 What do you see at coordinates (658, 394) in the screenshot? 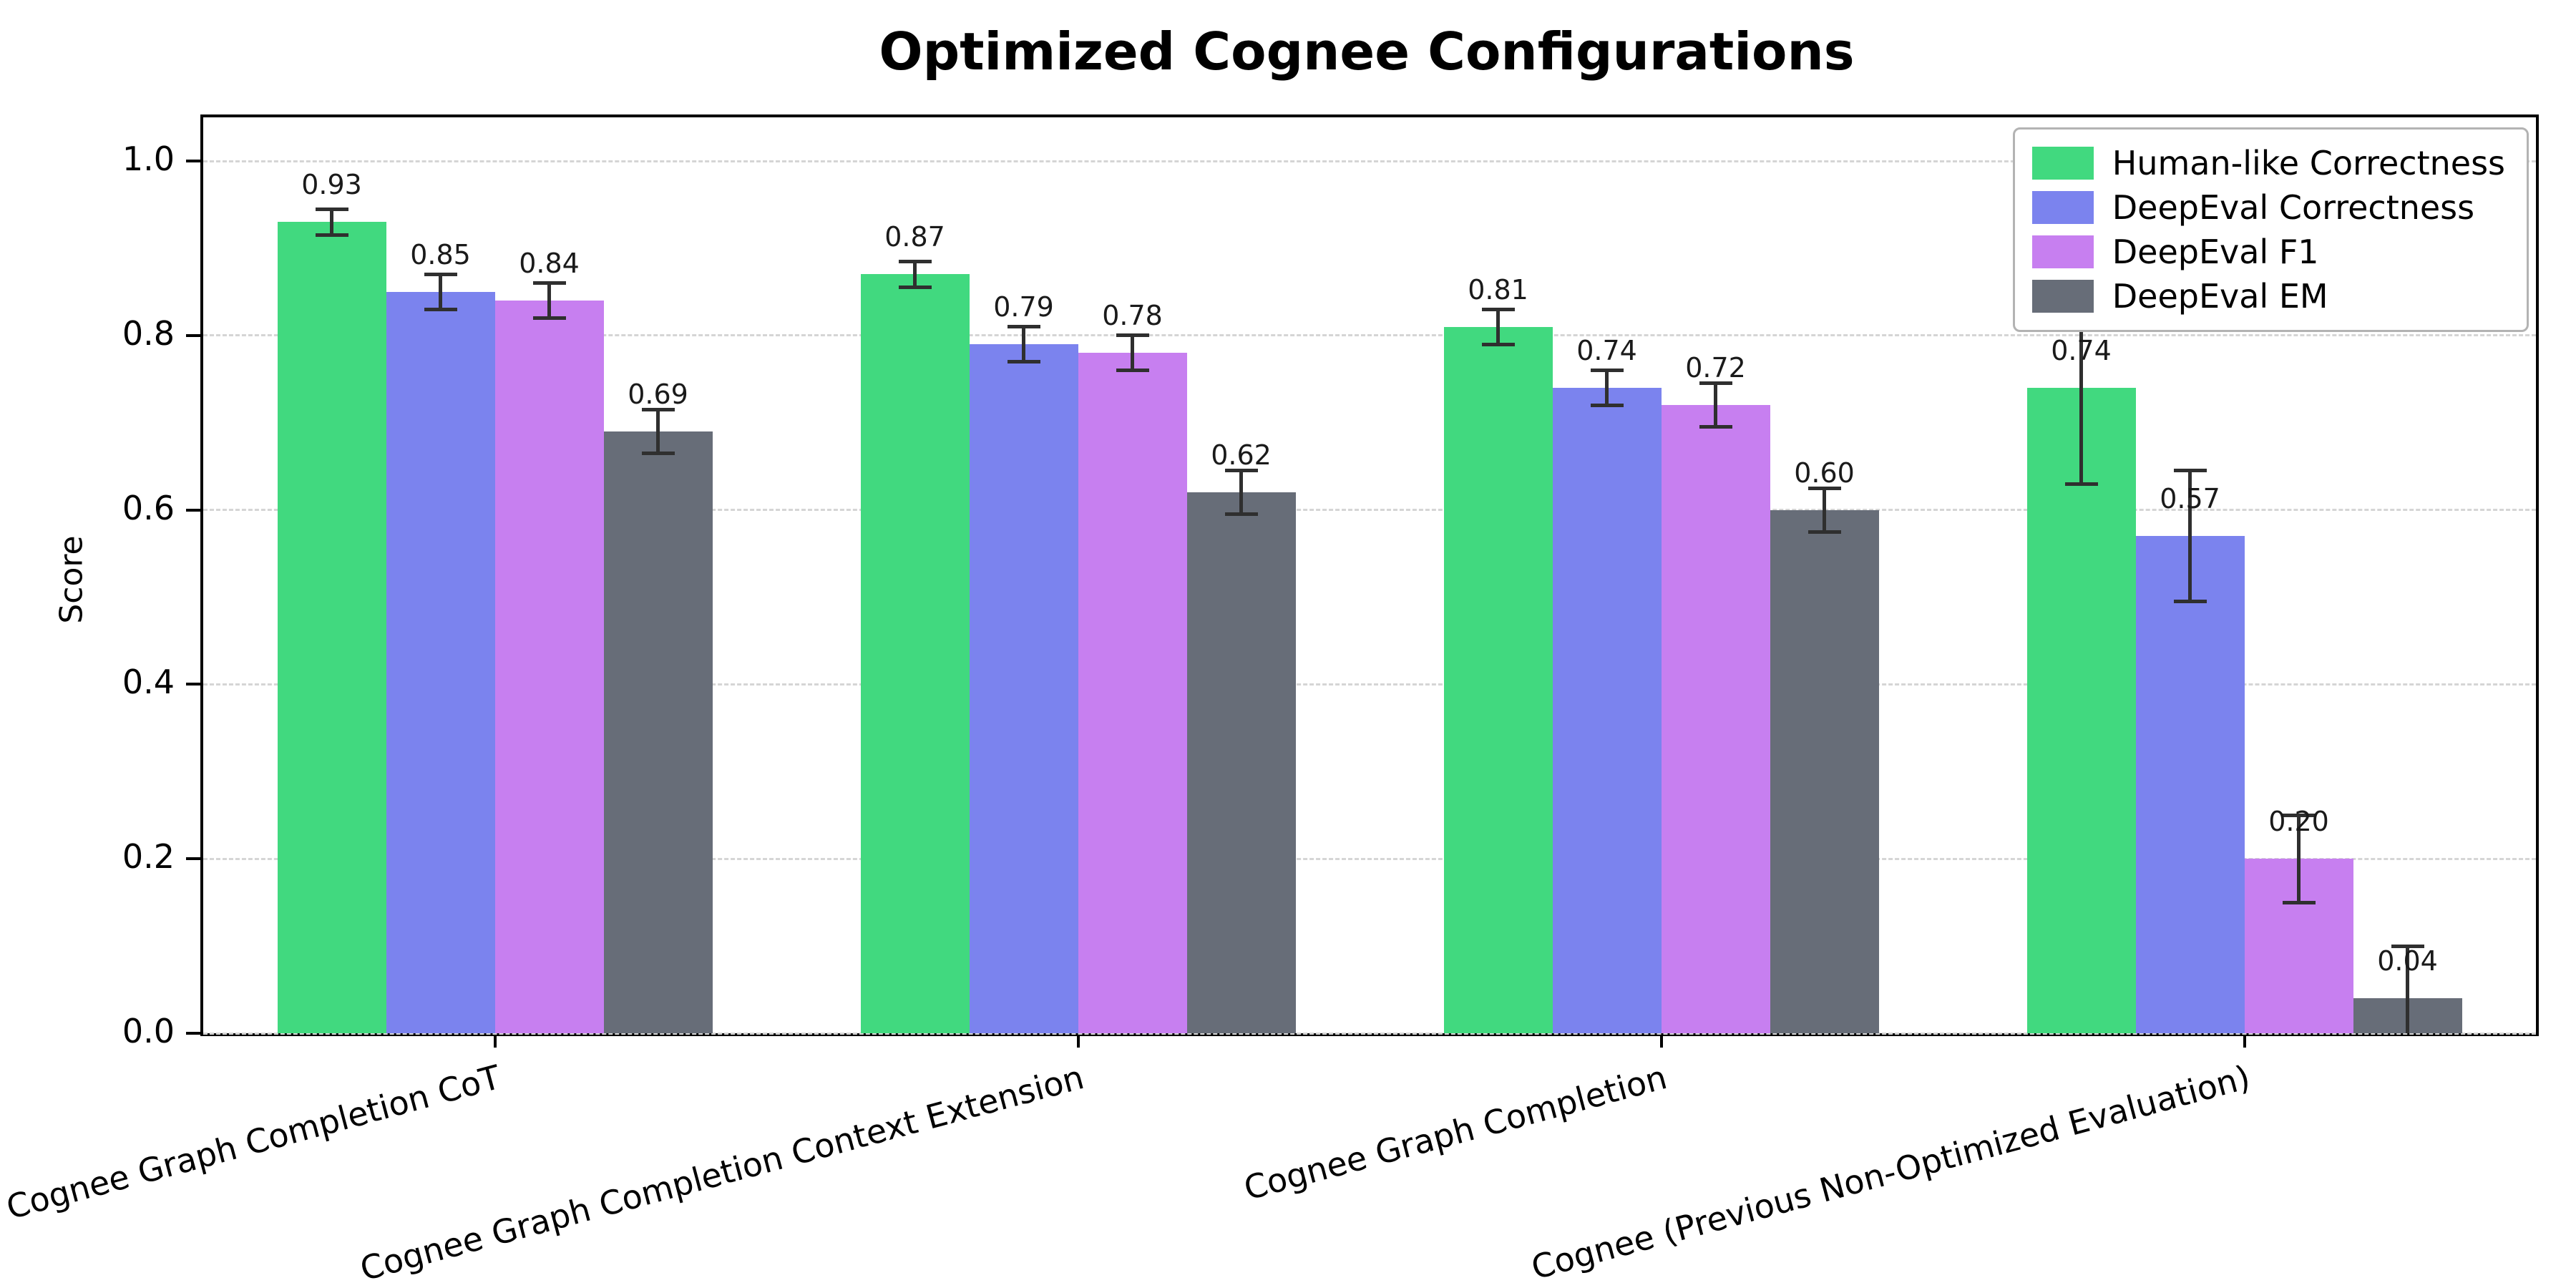
I see `bar-value-label: 0.69` at bounding box center [658, 394].